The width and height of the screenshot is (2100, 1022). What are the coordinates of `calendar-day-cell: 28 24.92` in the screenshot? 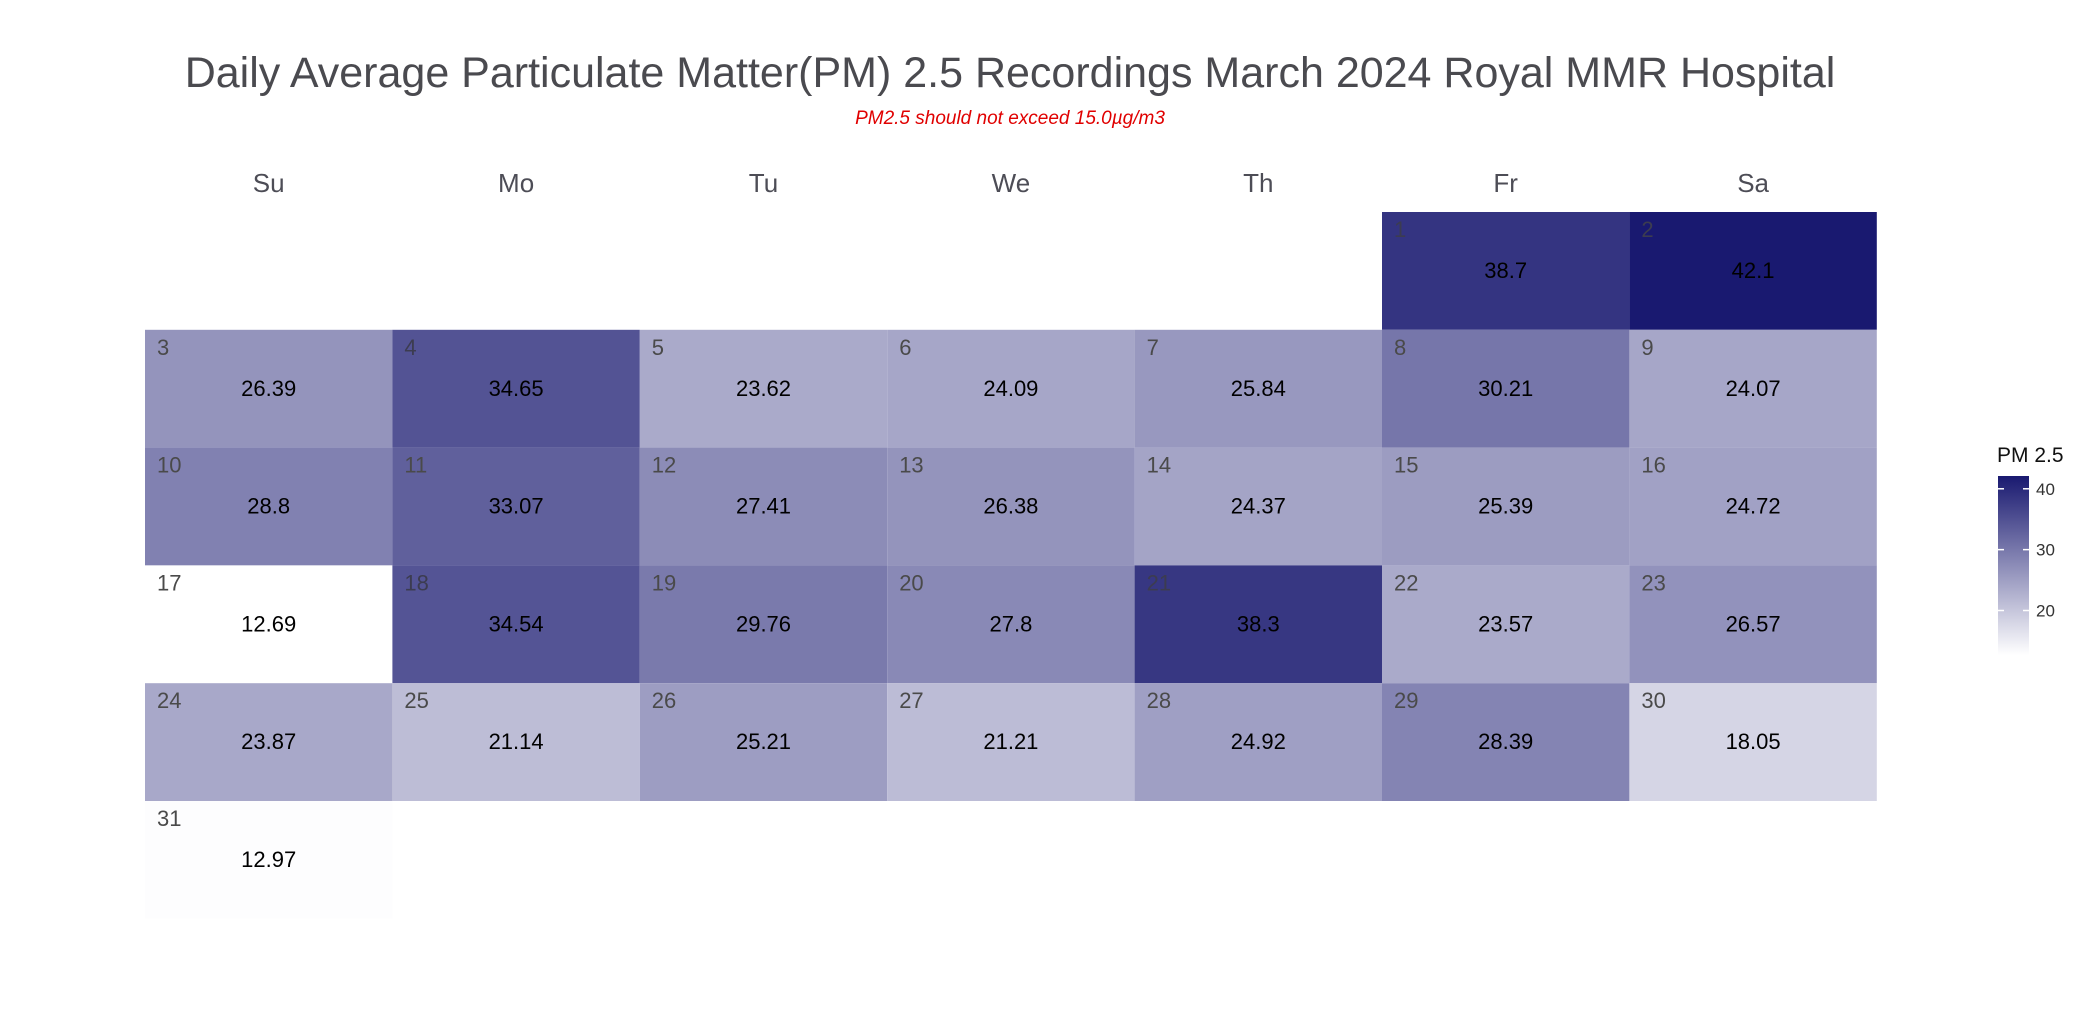 It's located at (1258, 742).